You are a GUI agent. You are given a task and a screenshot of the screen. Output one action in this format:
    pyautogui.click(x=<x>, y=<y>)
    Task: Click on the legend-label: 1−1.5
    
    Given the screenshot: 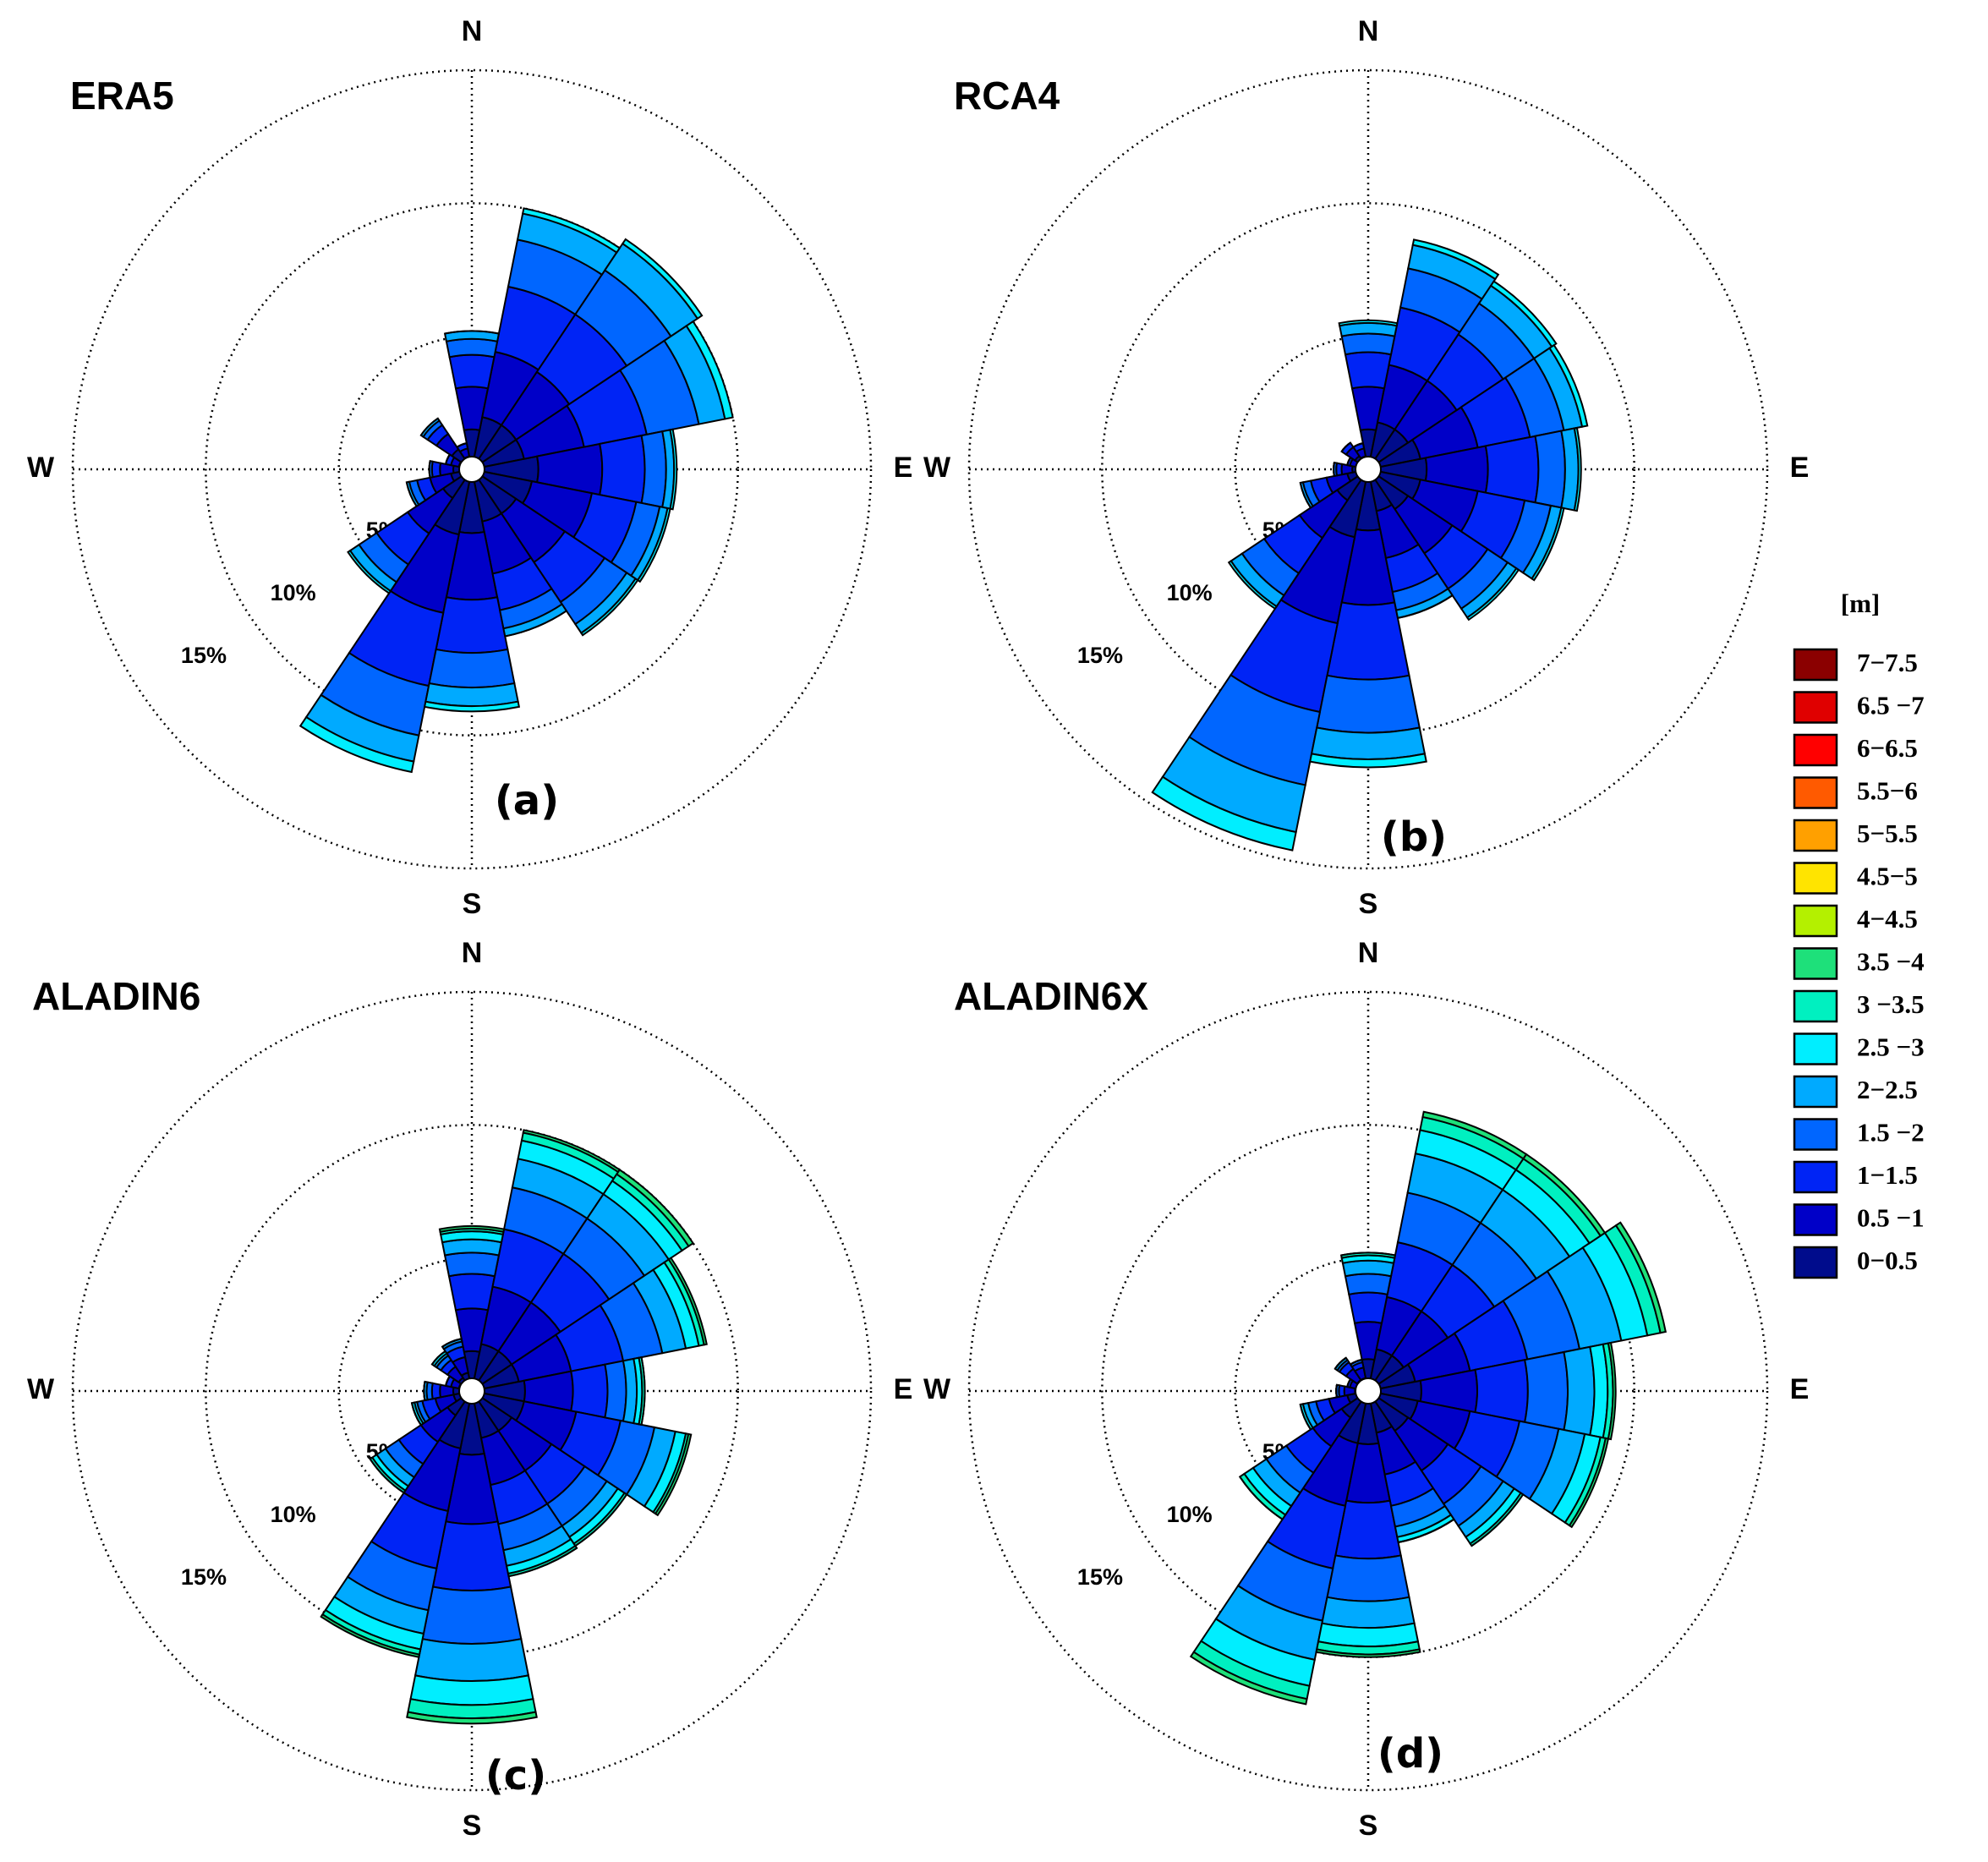 What is the action you would take?
    pyautogui.click(x=1887, y=1175)
    